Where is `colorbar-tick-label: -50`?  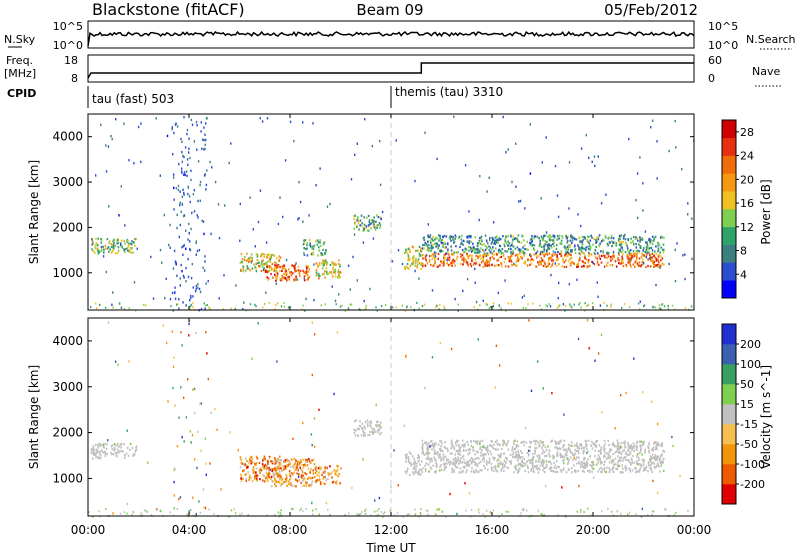
colorbar-tick-label: -50 is located at coordinates (749, 444).